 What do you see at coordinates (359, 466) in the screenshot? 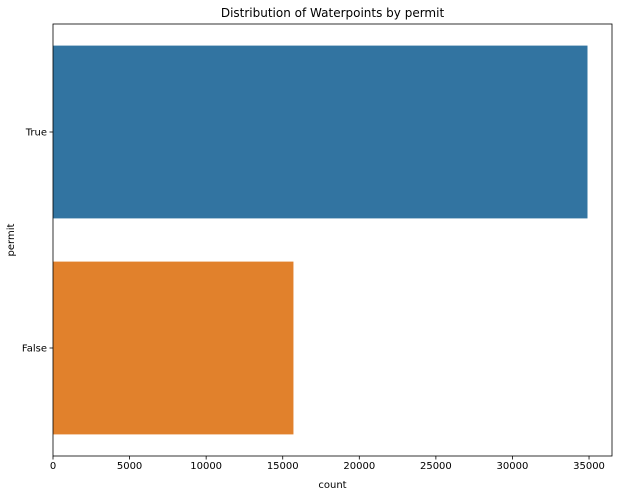
I see `x-tick-label-20000: 20000` at bounding box center [359, 466].